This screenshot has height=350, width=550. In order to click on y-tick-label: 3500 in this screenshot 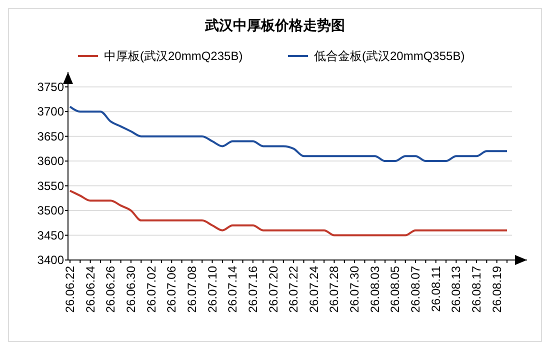, I will do `click(50, 211)`.